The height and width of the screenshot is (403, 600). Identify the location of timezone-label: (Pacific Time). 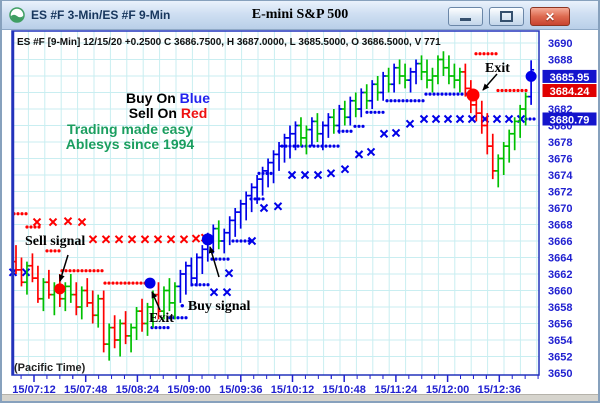
(50, 368).